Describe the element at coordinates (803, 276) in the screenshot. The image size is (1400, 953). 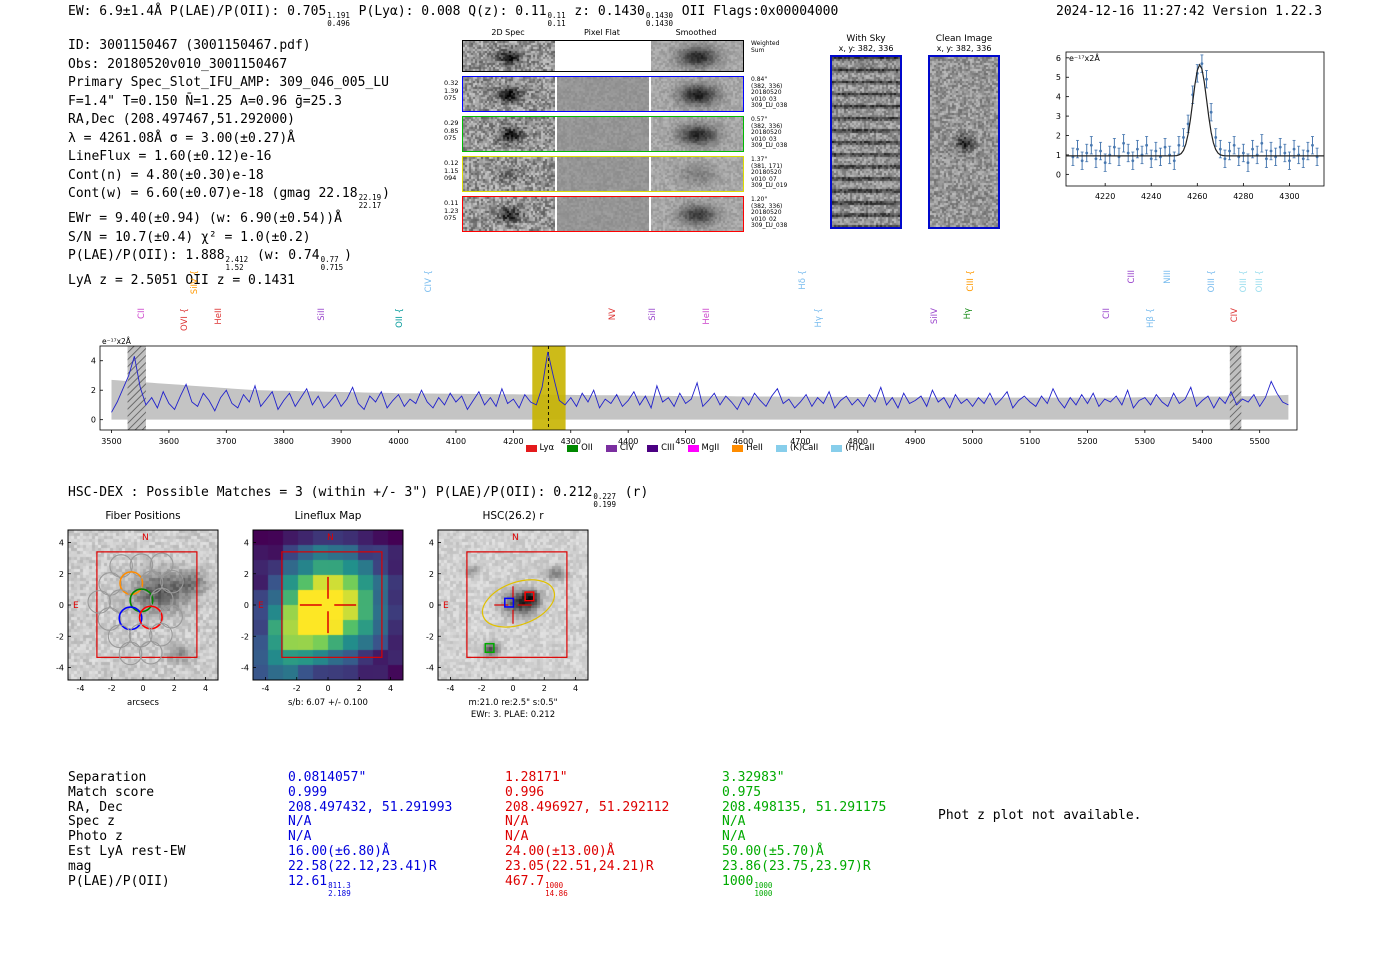
I see `emission-line-label: Hδ {` at that location.